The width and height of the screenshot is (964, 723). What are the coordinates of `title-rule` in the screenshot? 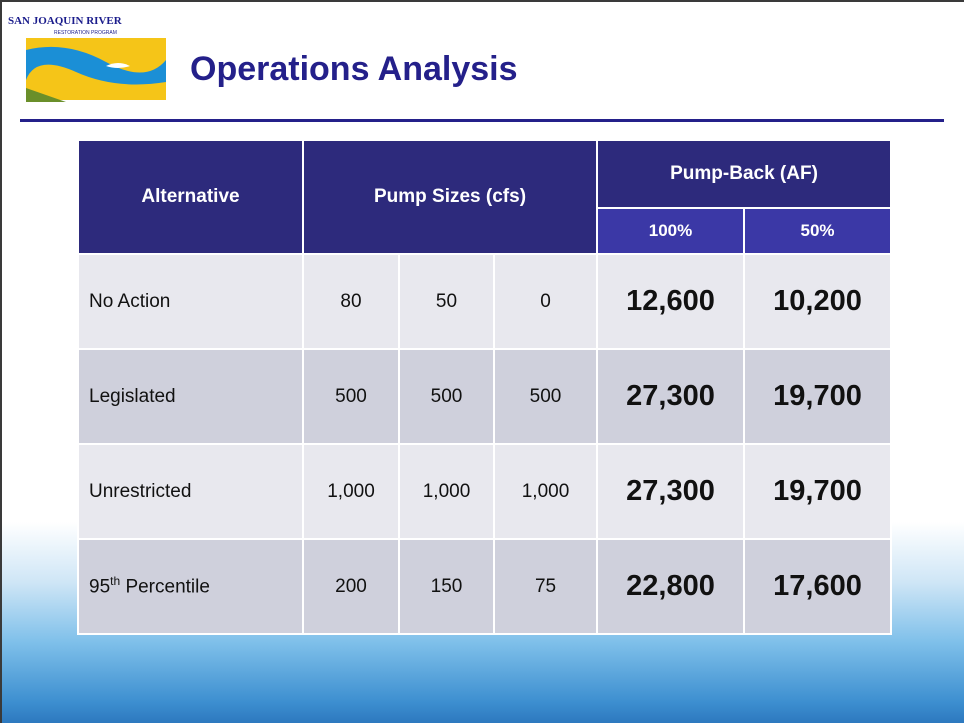 It's located at (482, 120).